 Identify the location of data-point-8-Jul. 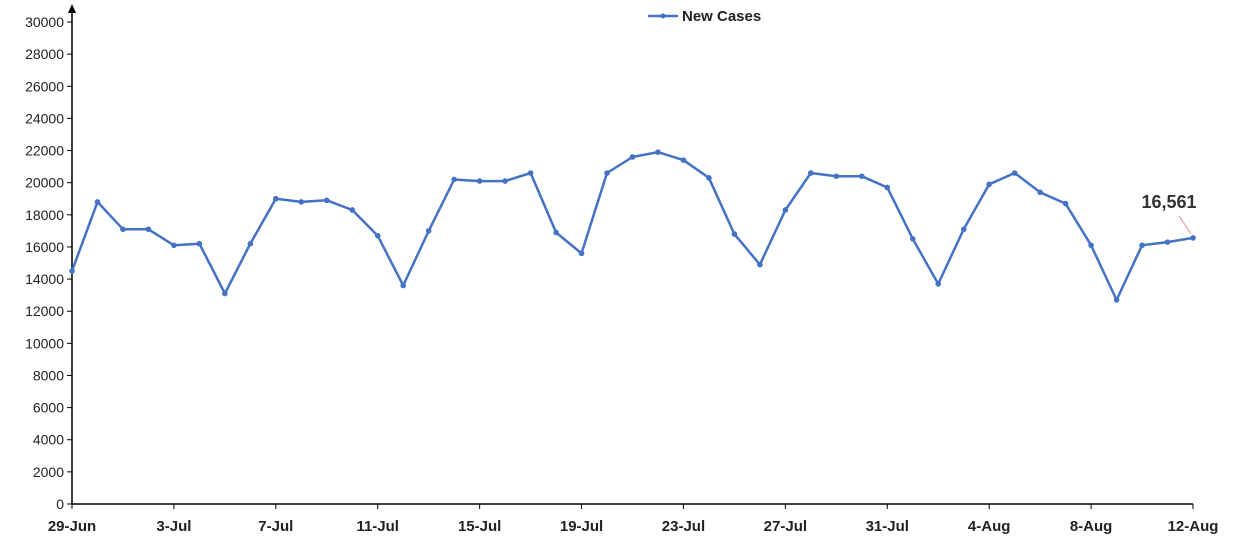
(301, 202).